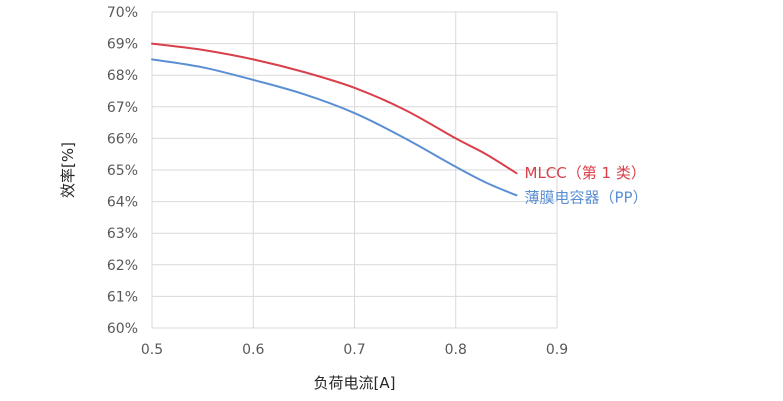 This screenshot has height=401, width=783. What do you see at coordinates (355, 383) in the screenshot?
I see `x-axis-title: 负荷电流[A]` at bounding box center [355, 383].